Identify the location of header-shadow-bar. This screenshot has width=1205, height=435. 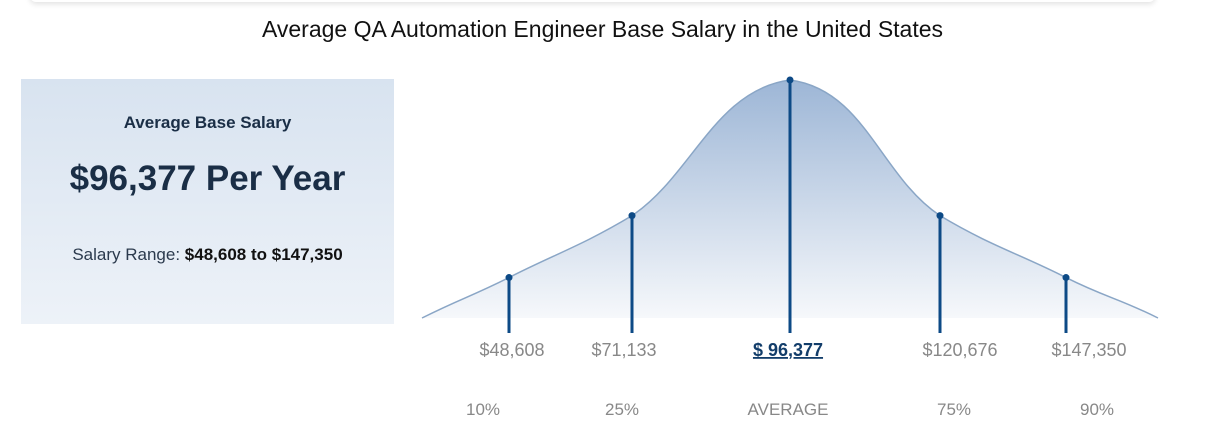
(592, 1).